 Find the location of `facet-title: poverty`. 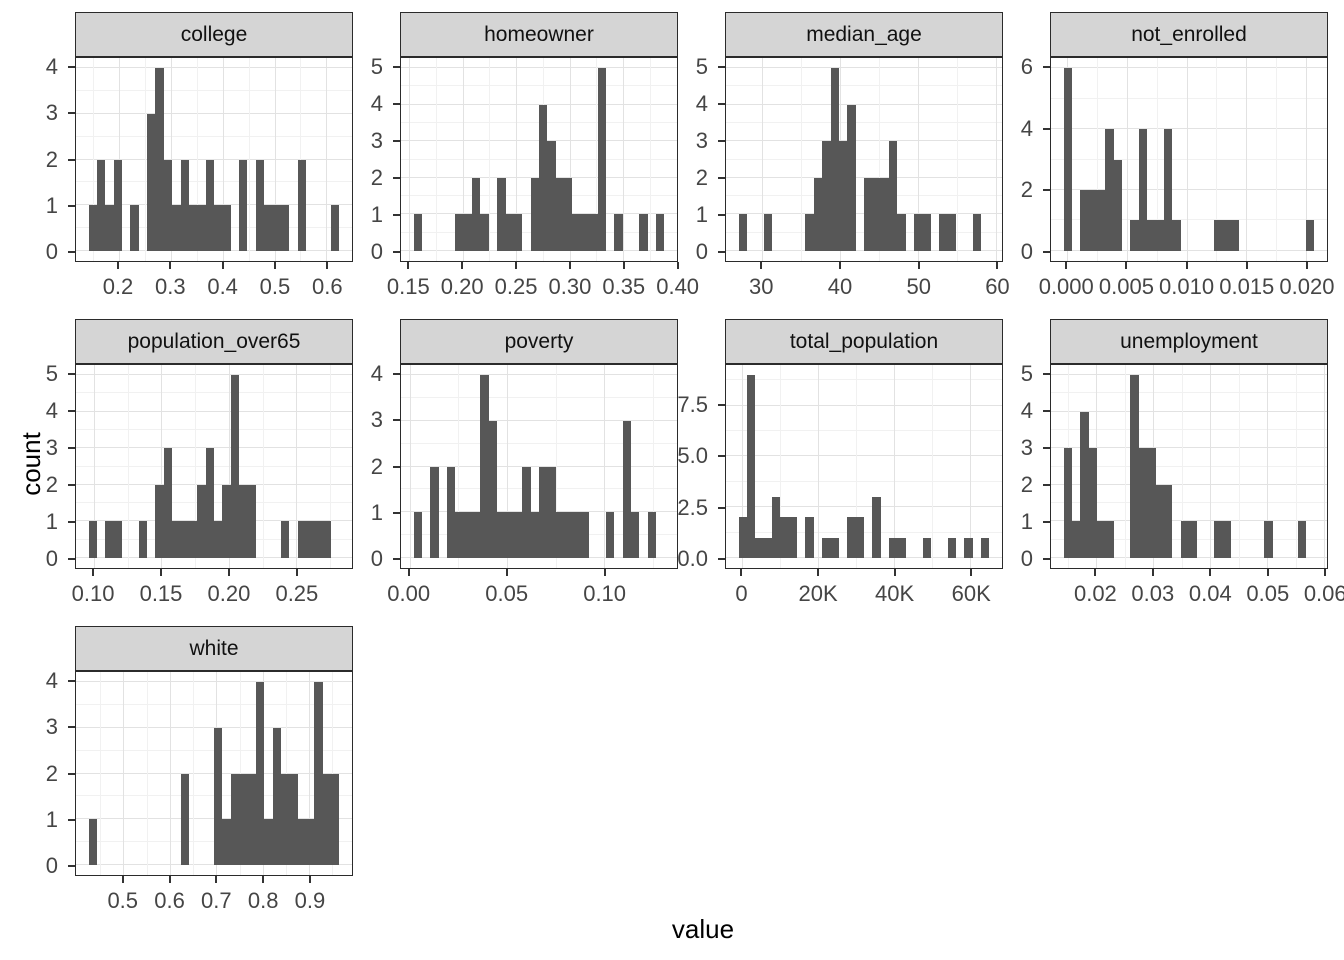

facet-title: poverty is located at coordinates (539, 341).